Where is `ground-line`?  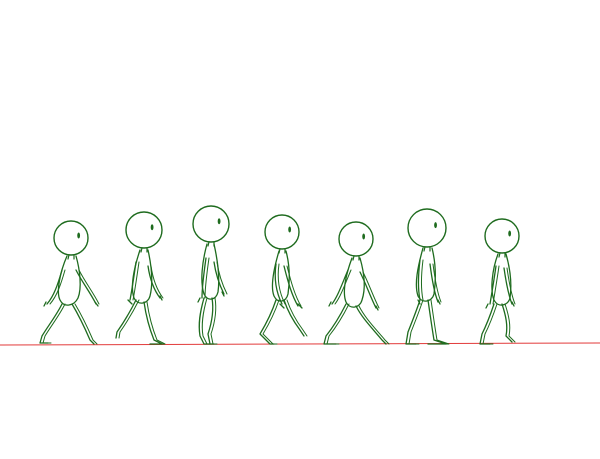 ground-line is located at coordinates (300, 344).